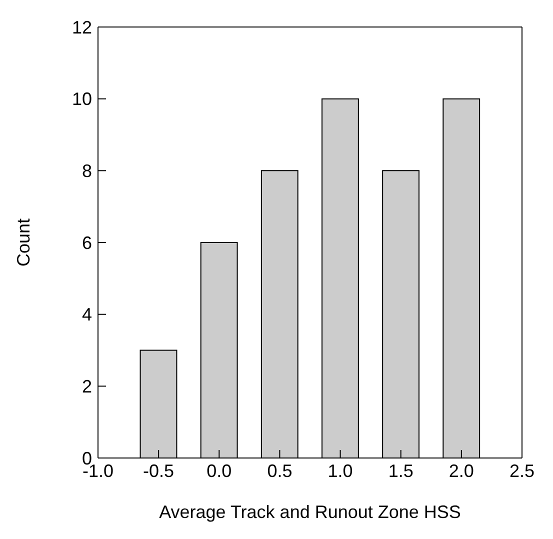 The image size is (553, 539). Describe the element at coordinates (82, 99) in the screenshot. I see `y-tick-label: 10` at that location.